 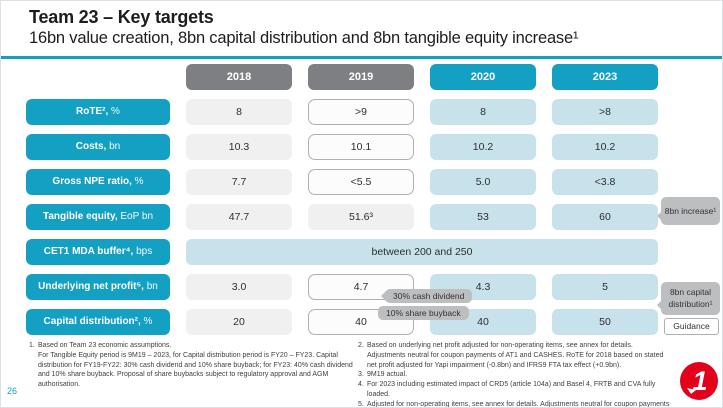 What do you see at coordinates (605, 112) in the screenshot?
I see `cell-rote-2023: >8` at bounding box center [605, 112].